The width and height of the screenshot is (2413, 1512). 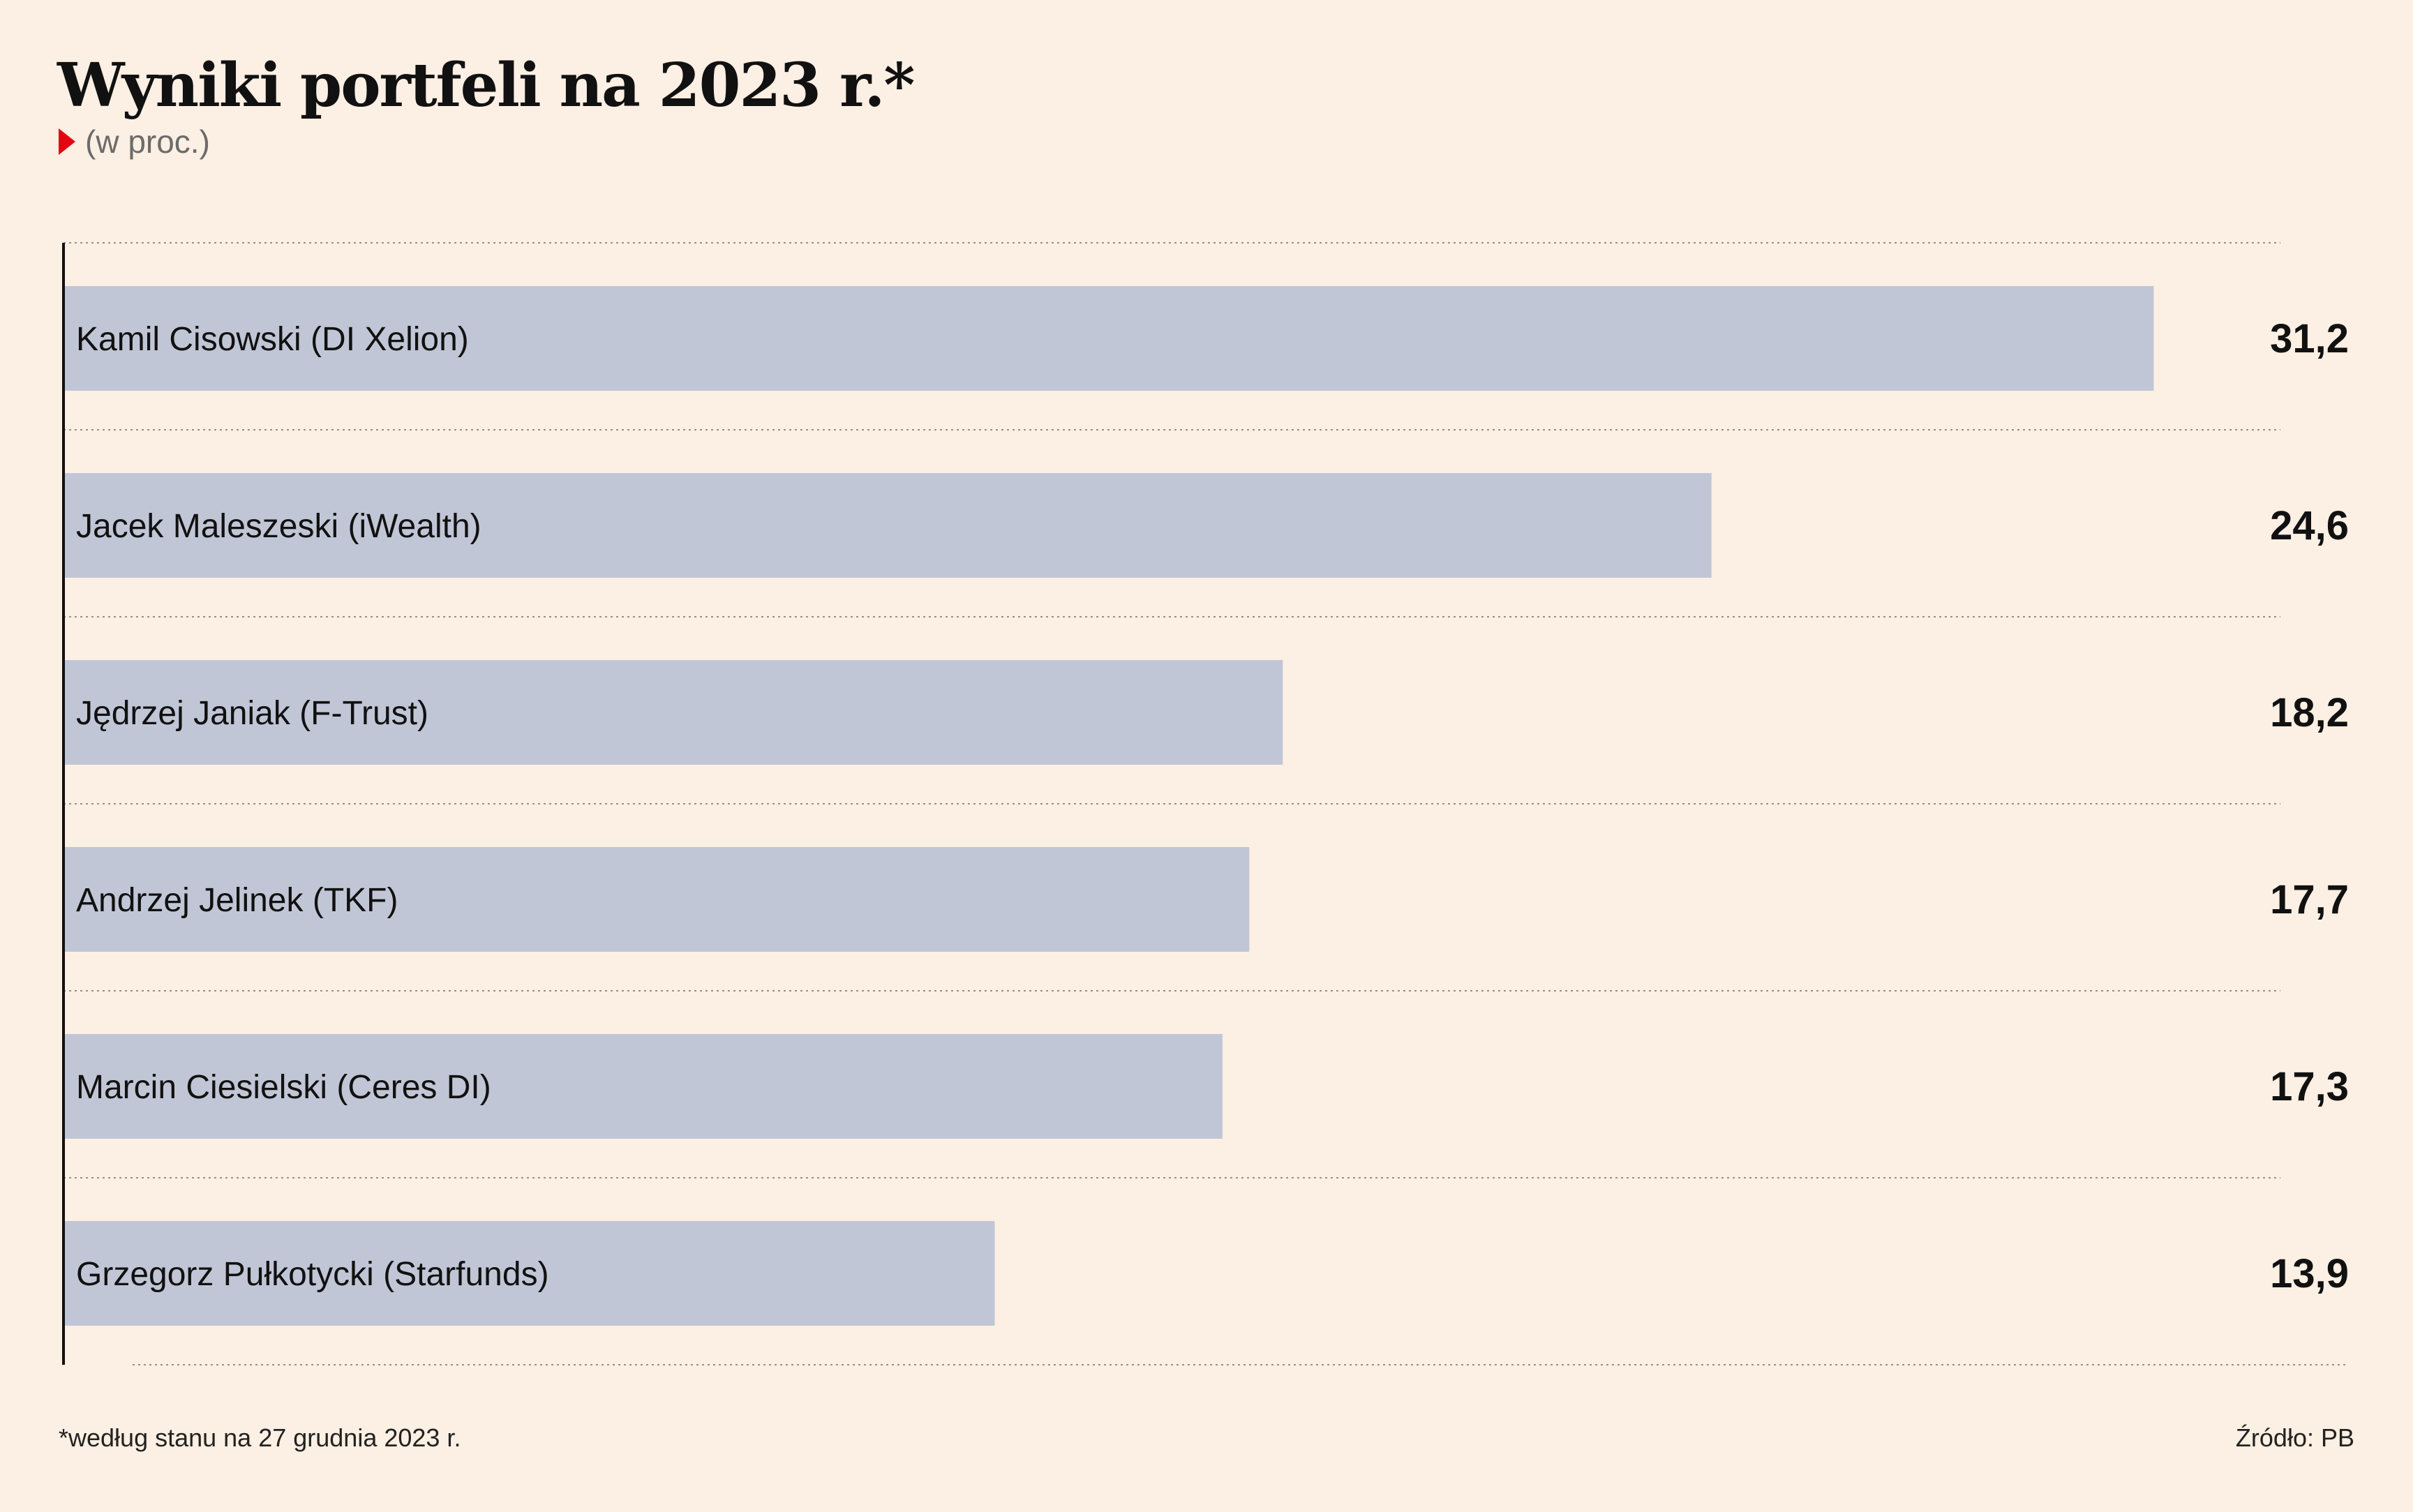 I want to click on source-label: Źródło: PB, so click(x=2294, y=1437).